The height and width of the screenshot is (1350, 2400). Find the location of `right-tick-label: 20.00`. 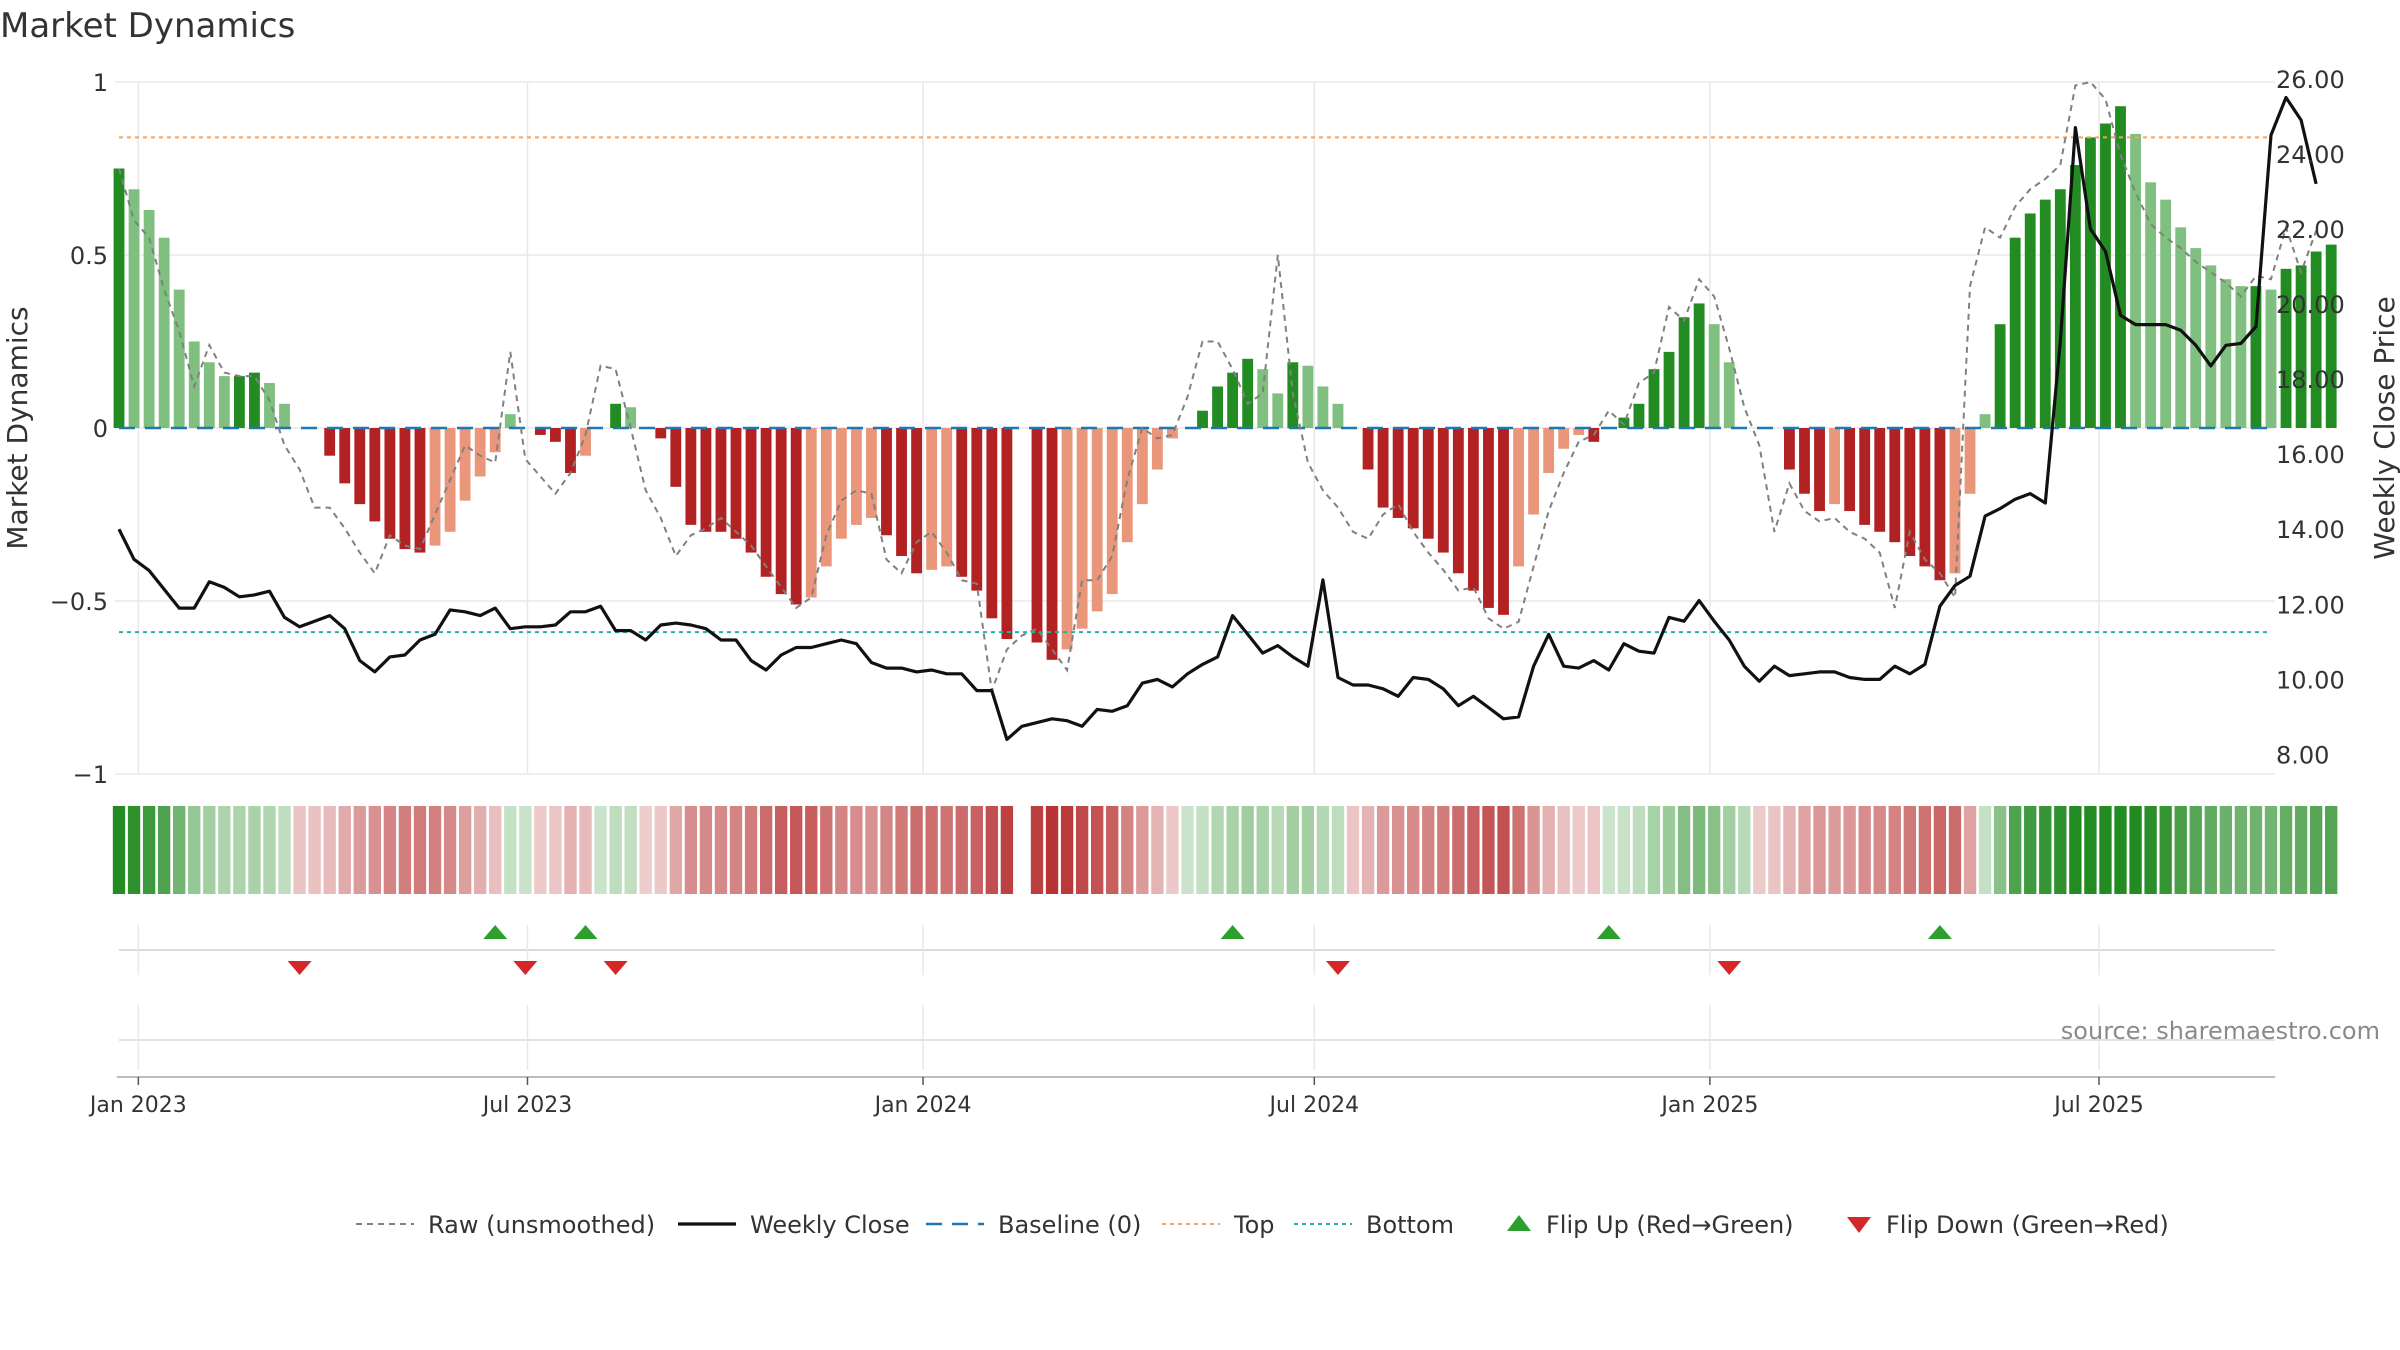

right-tick-label: 20.00 is located at coordinates (2310, 305).